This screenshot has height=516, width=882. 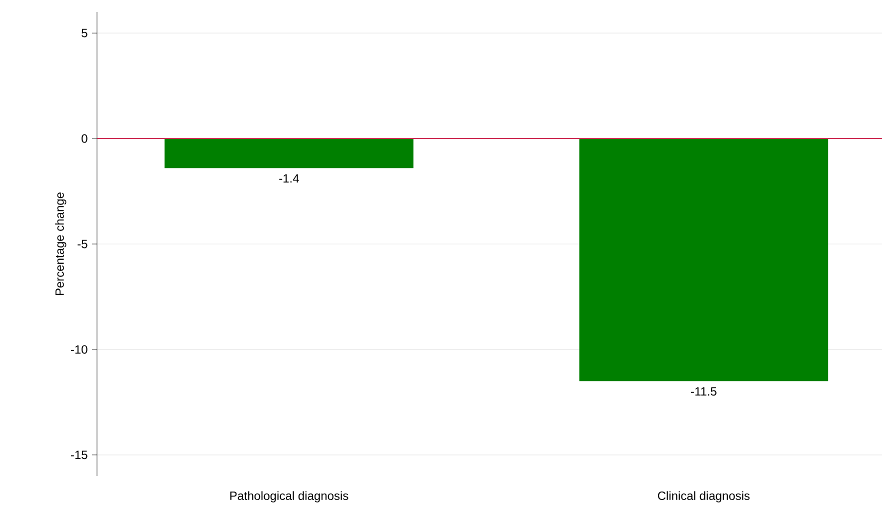 I want to click on y-tick-label: 0, so click(x=85, y=138).